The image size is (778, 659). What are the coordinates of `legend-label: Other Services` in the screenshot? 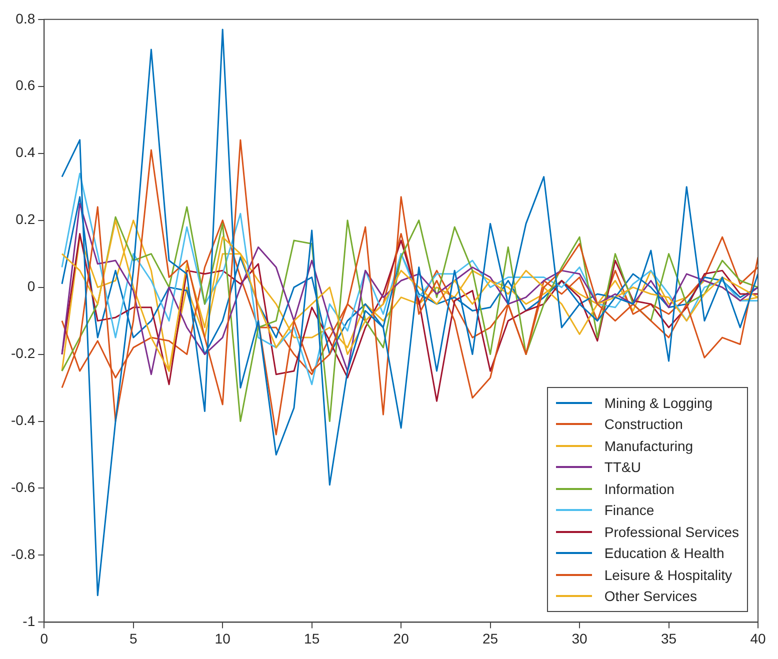 It's located at (650, 596).